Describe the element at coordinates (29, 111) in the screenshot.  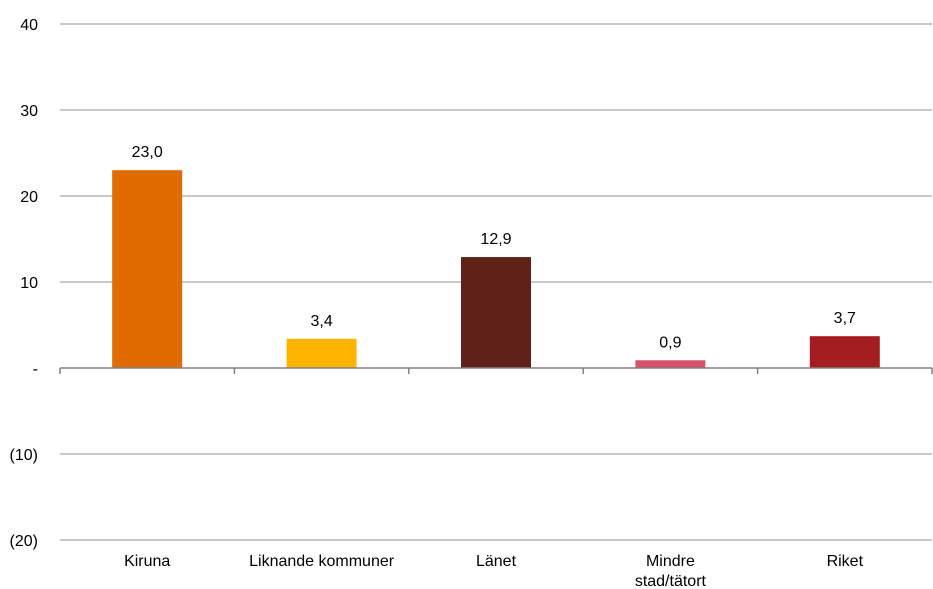
I see `y-tick-label: 30` at that location.